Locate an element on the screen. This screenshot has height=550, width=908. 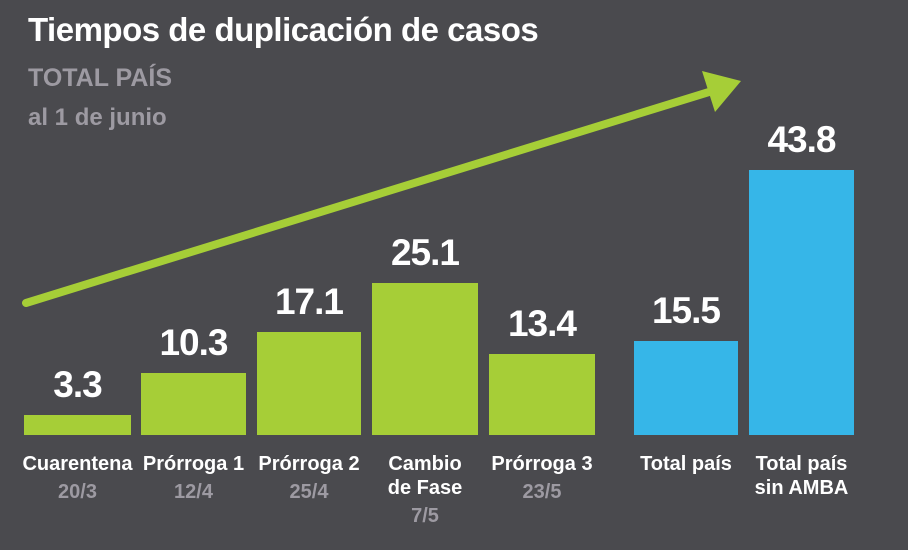
bar-category-label: Cuarentena 20/3 is located at coordinates (78, 477).